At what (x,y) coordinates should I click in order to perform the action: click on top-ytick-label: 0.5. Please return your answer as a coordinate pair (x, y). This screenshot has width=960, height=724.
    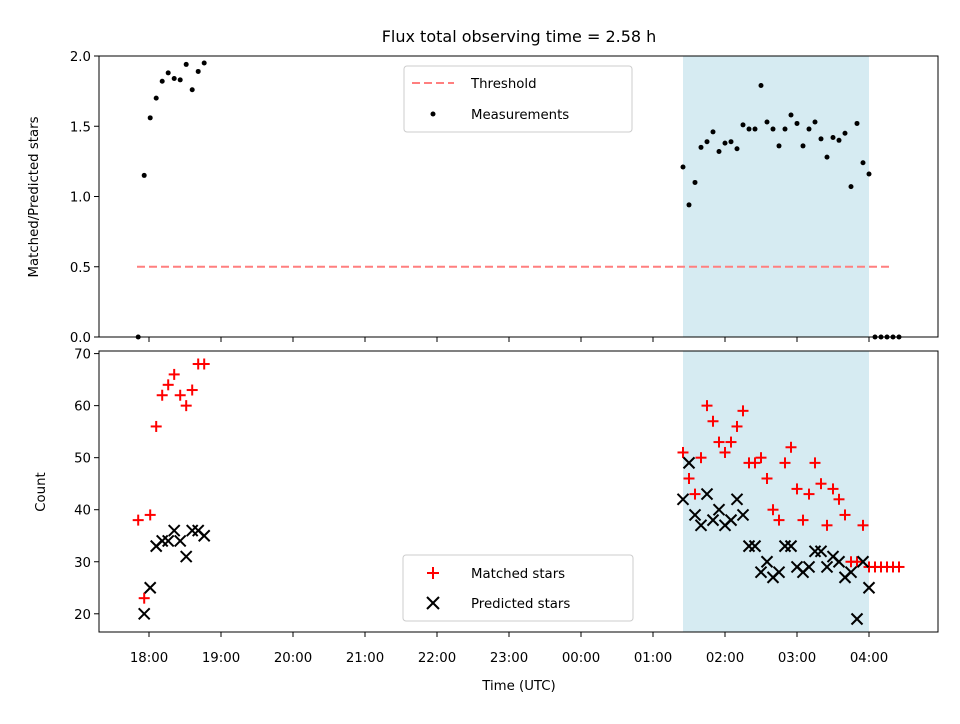
    Looking at the image, I should click on (80, 268).